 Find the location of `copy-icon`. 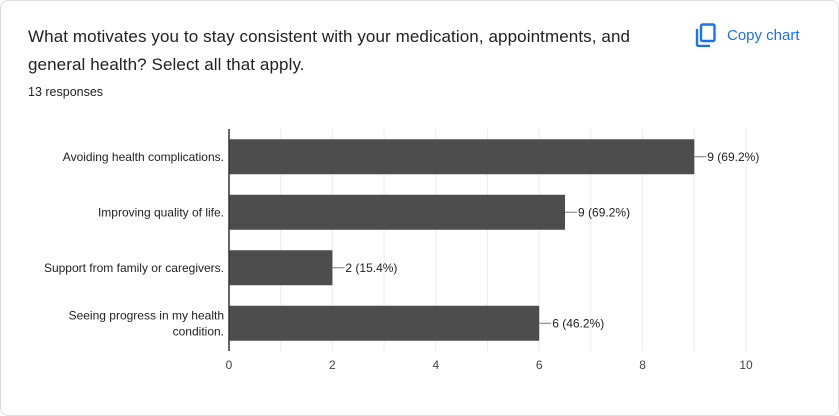

copy-icon is located at coordinates (706, 35).